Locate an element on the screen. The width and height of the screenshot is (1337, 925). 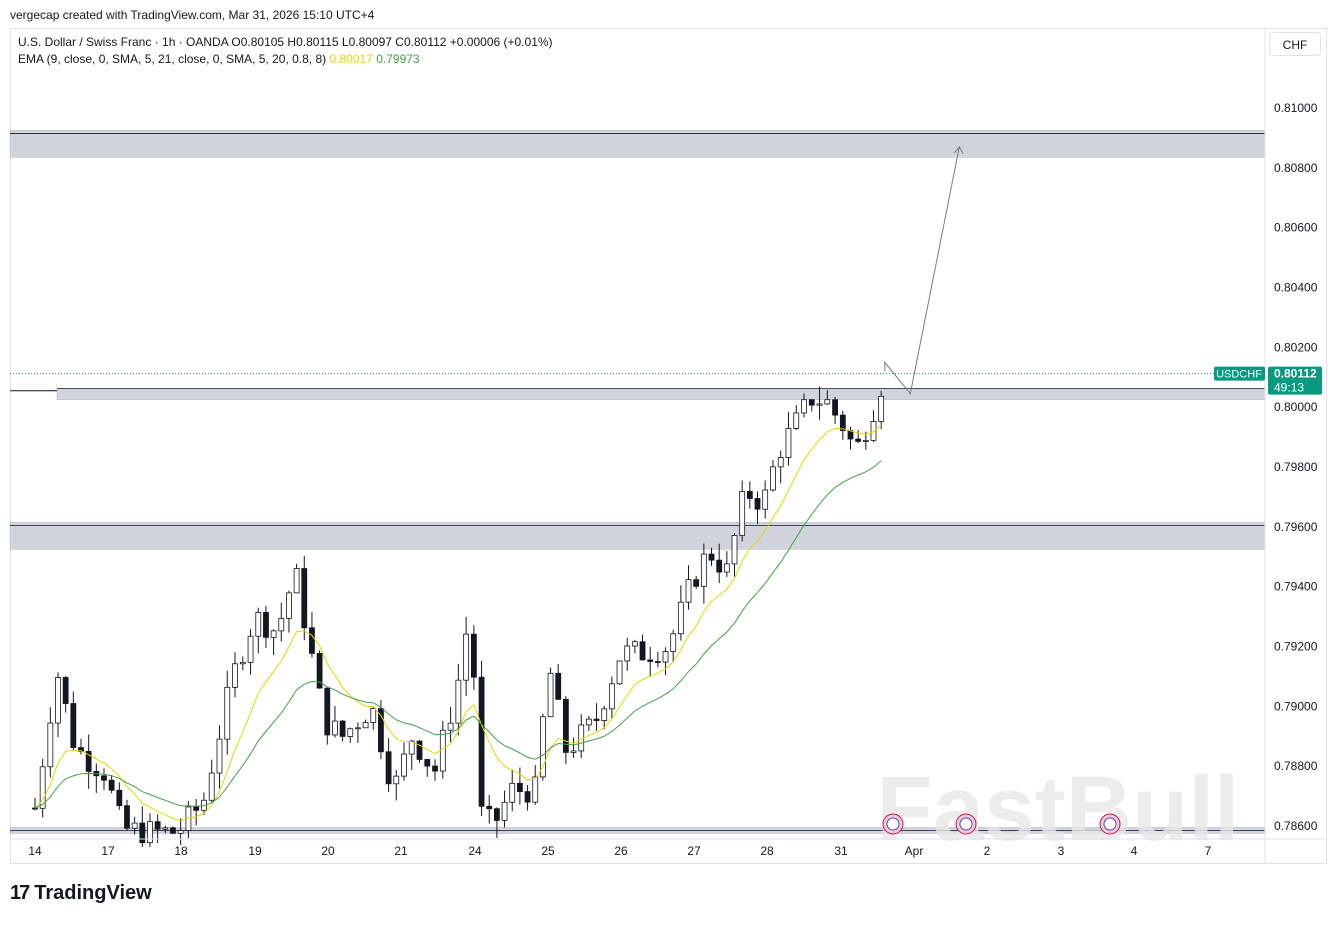
time-tick-label: 26 is located at coordinates (621, 851).